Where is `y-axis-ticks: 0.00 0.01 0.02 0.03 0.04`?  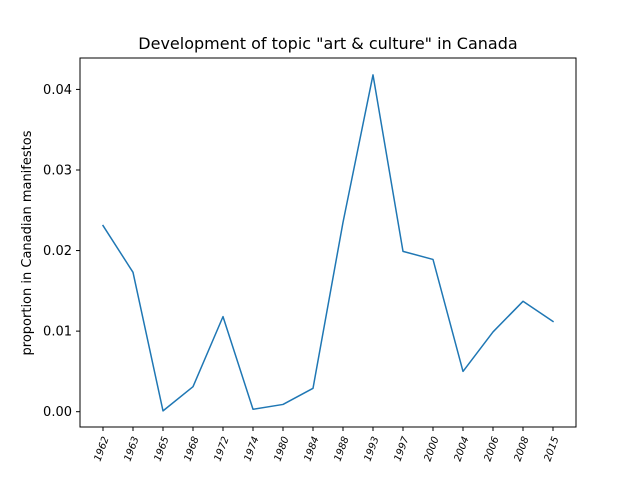
y-axis-ticks: 0.00 0.01 0.02 0.03 0.04 is located at coordinates (61, 251).